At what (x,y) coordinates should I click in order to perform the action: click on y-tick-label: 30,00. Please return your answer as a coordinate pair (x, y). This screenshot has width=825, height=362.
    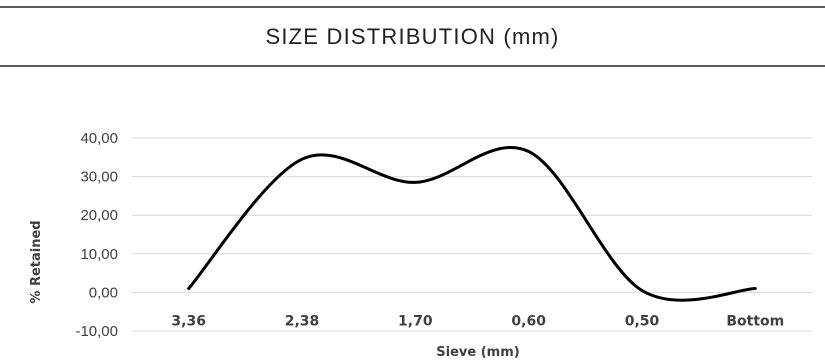
    Looking at the image, I should click on (99, 177).